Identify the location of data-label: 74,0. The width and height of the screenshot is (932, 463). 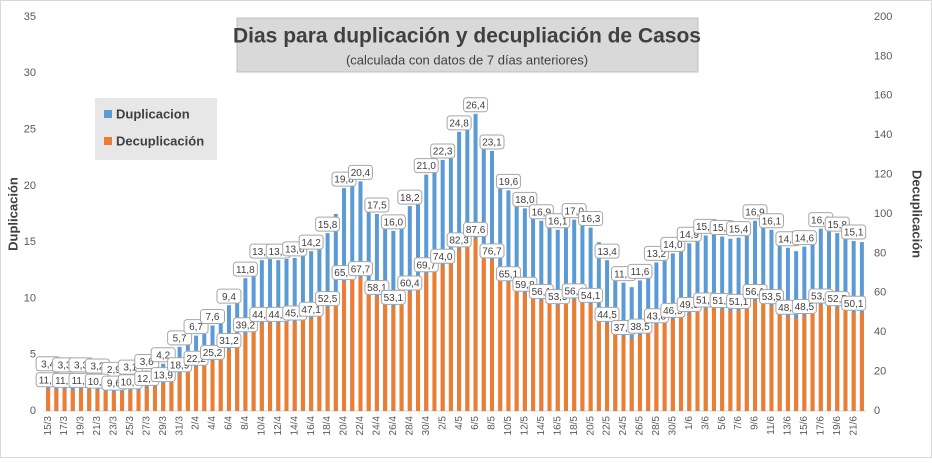
(443, 257).